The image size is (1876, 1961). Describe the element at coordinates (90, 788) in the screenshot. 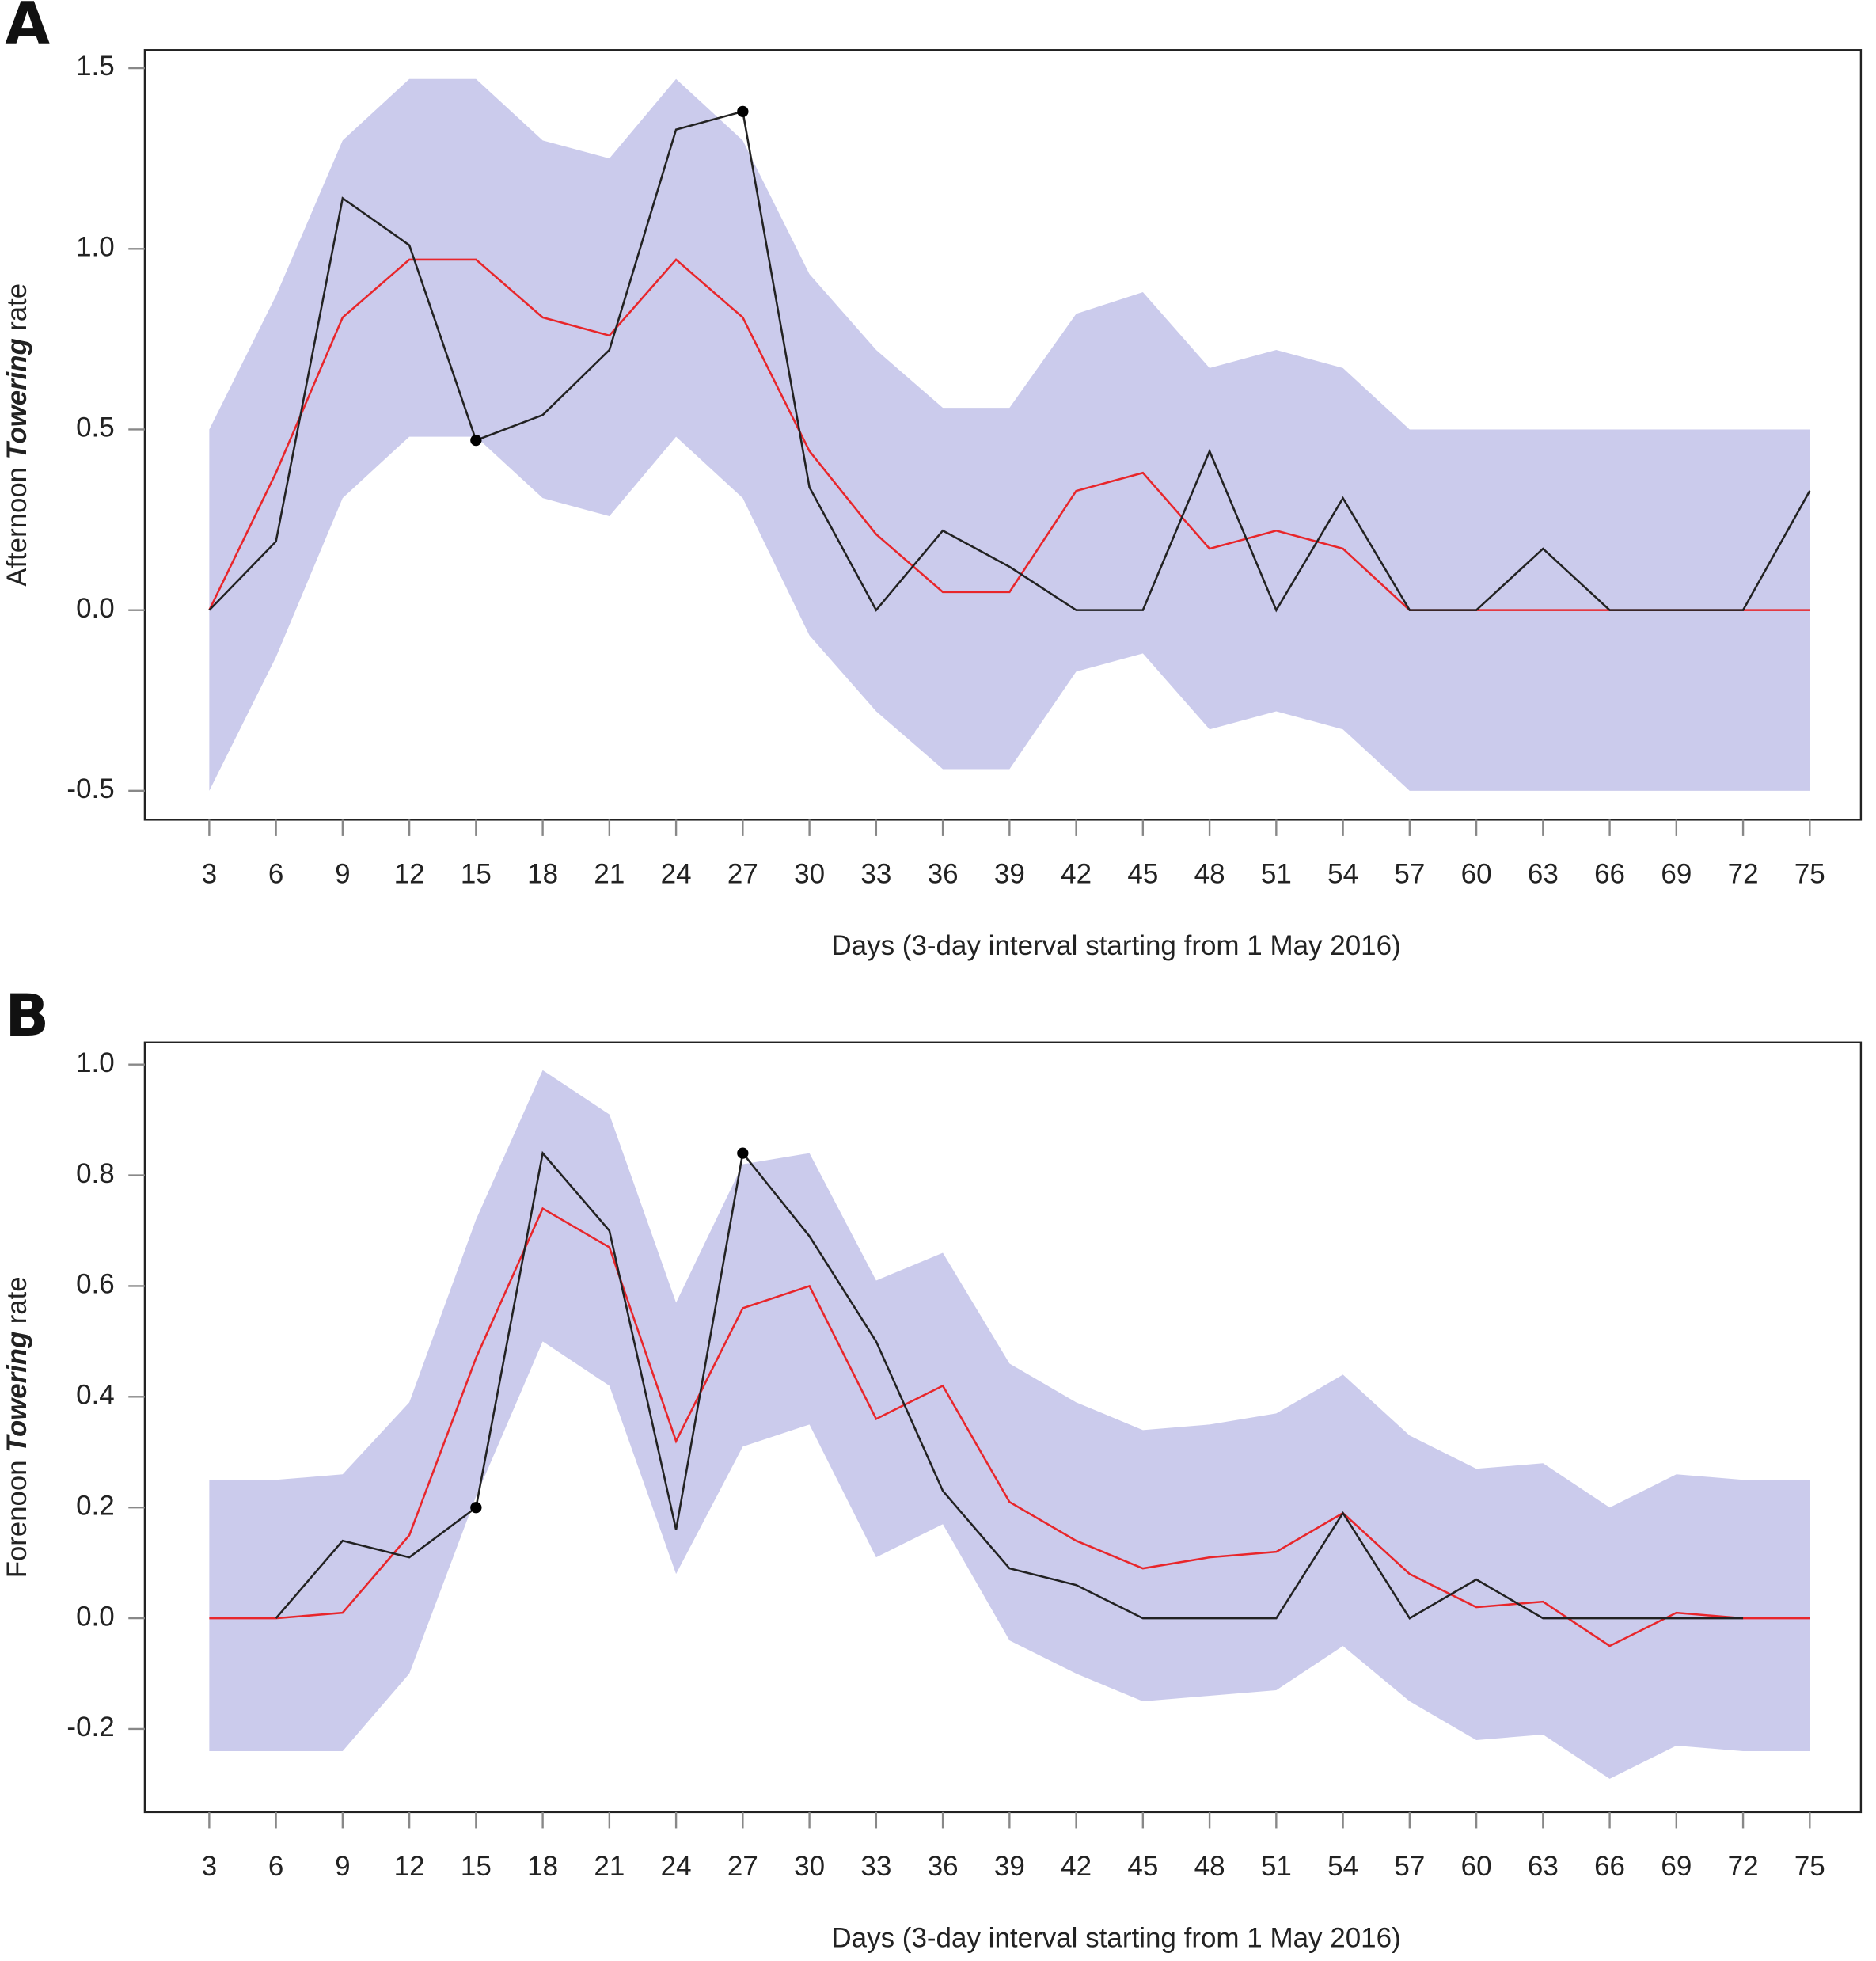

I see `y-tick-label: -0.5` at that location.